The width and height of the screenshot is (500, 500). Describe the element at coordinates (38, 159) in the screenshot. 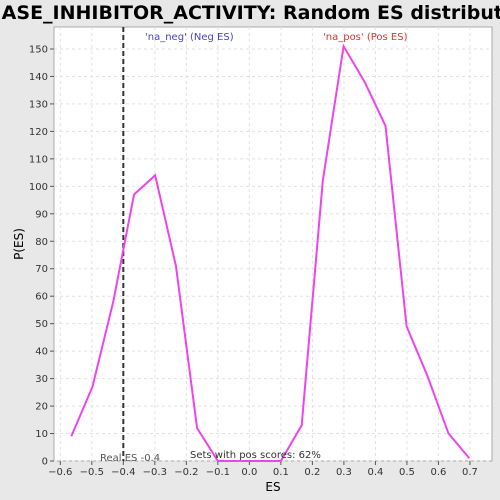

I see `y-tick-label: 110` at that location.